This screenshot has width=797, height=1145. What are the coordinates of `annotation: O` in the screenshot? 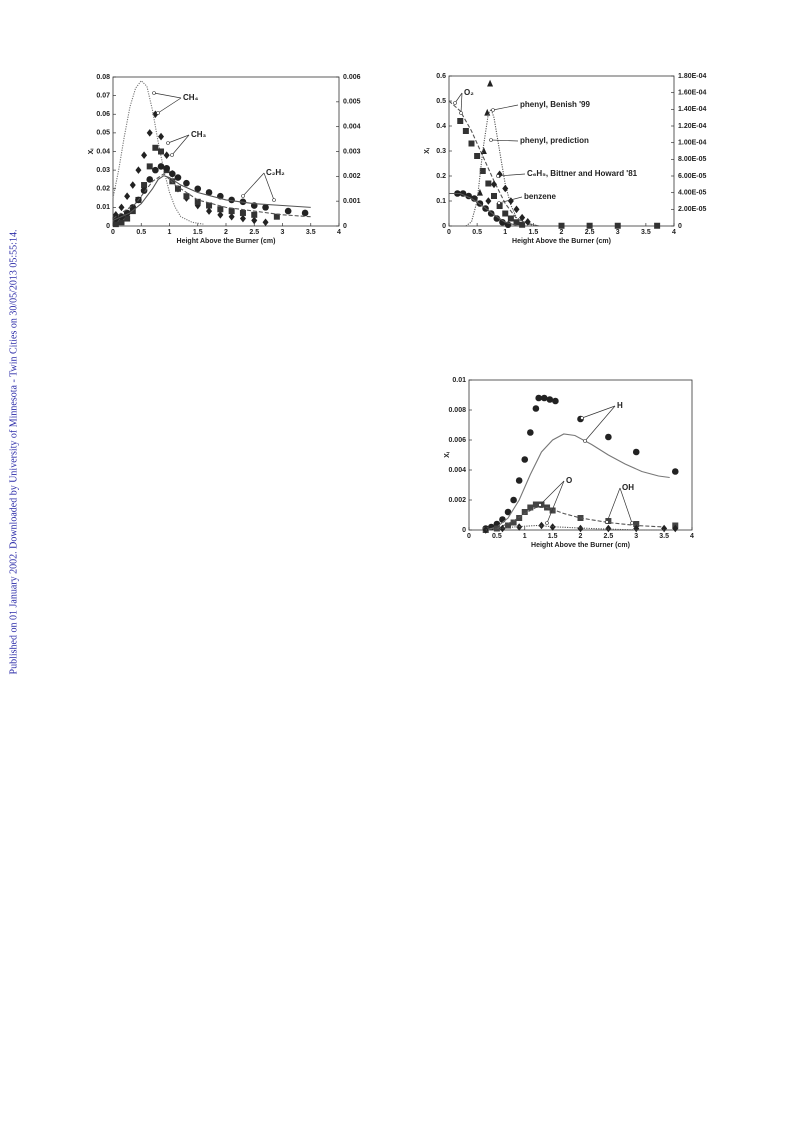 It's located at (569, 480).